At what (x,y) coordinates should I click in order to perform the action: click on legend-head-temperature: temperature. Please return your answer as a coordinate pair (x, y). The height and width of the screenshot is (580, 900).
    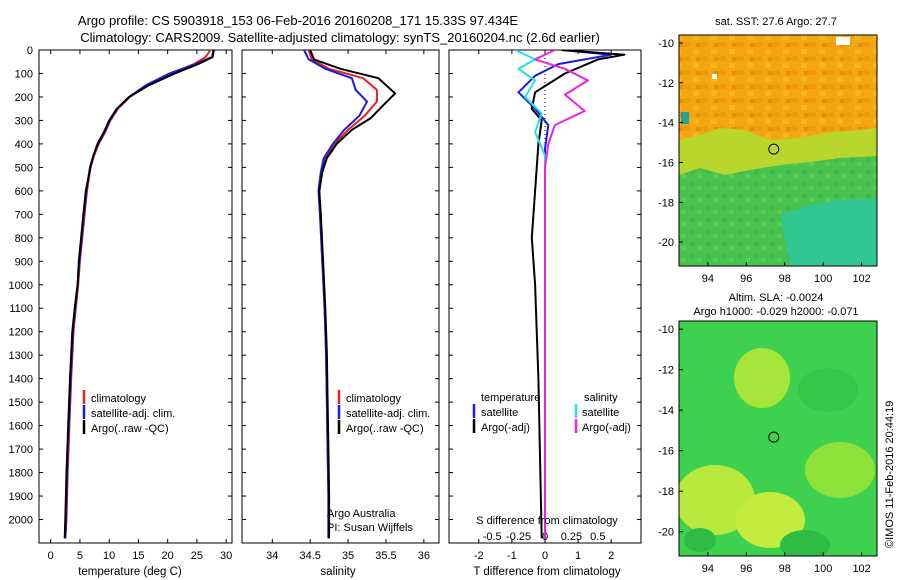
    Looking at the image, I should click on (510, 398).